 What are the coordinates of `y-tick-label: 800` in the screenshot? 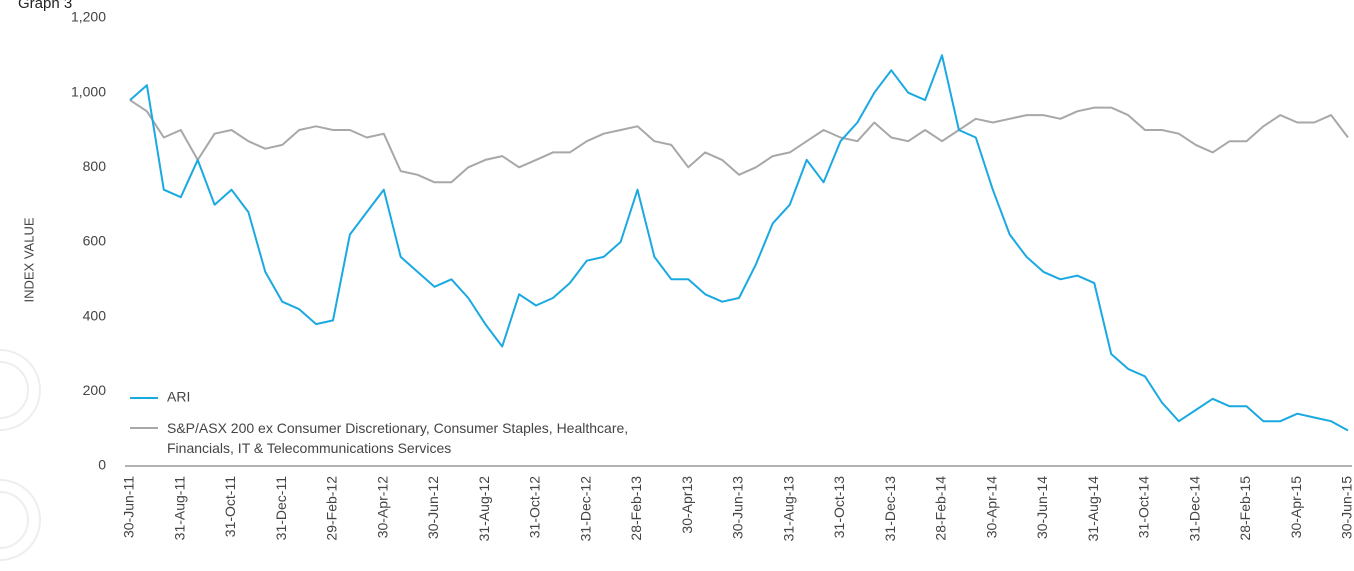 It's located at (95, 166).